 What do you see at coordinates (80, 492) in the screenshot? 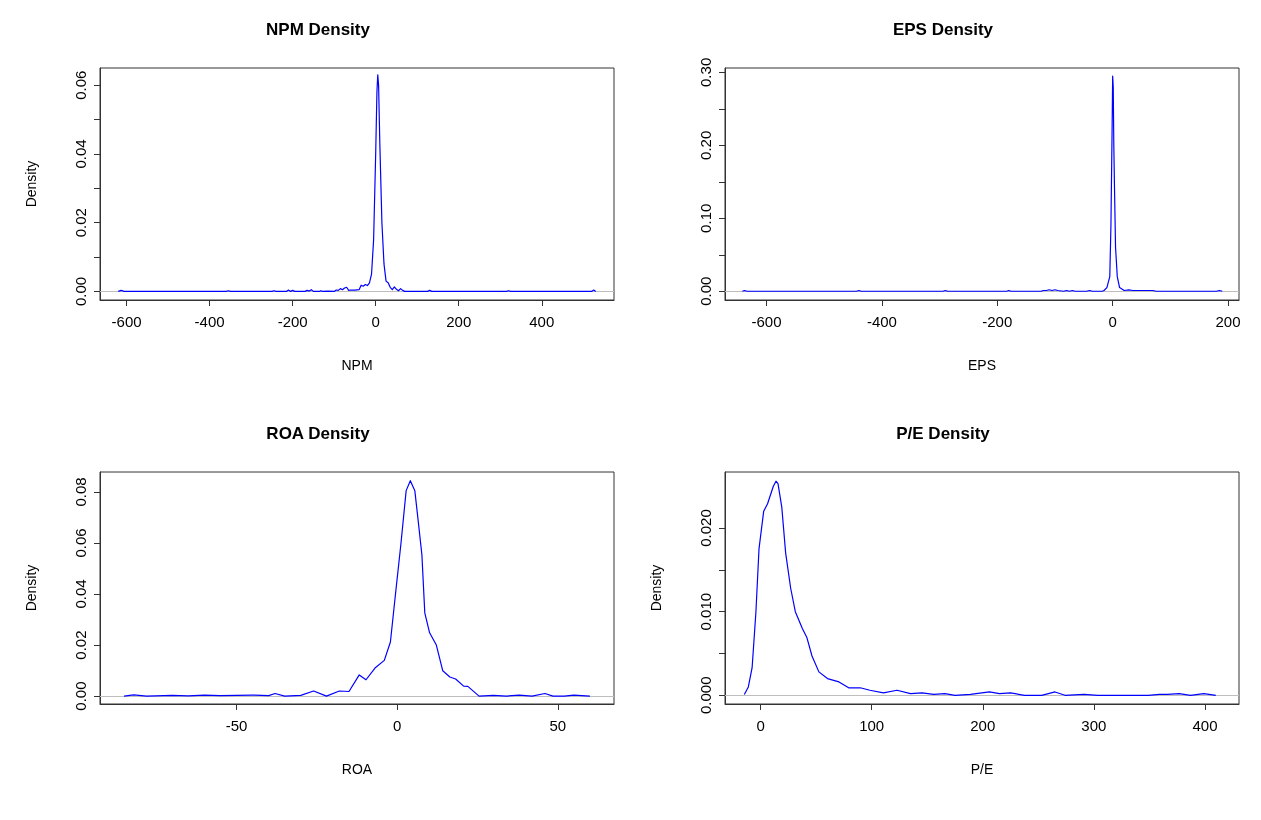
I see `y-tick-label: 0.08` at bounding box center [80, 492].